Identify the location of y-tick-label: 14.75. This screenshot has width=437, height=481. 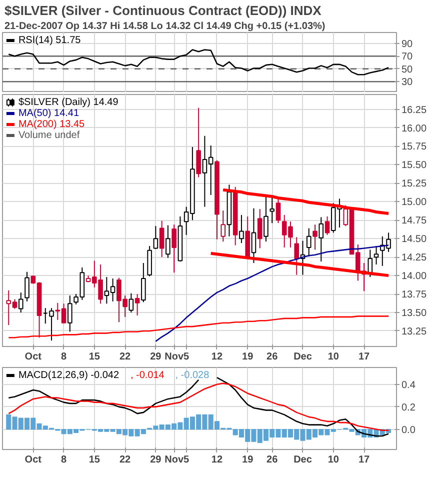
(414, 221).